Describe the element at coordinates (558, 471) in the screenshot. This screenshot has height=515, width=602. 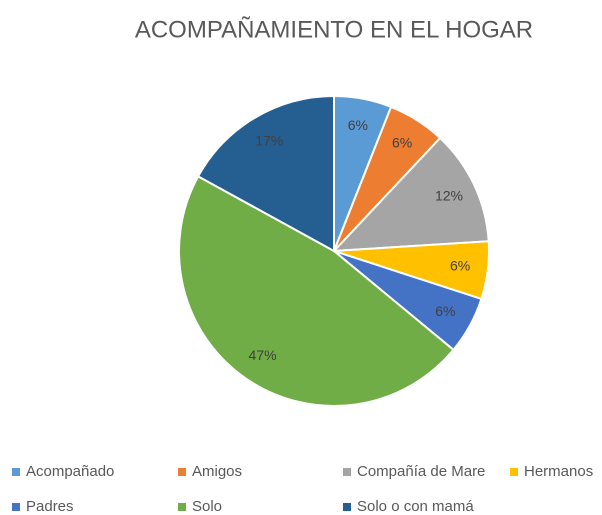
I see `legend-label: Hermanos` at that location.